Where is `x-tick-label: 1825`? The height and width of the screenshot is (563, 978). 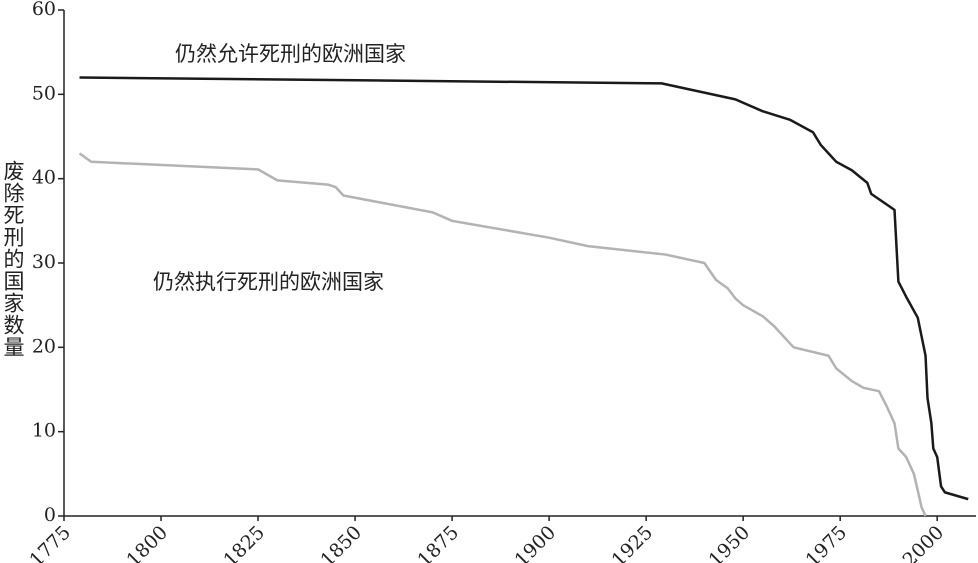 x-tick-label: 1825 is located at coordinates (244, 542).